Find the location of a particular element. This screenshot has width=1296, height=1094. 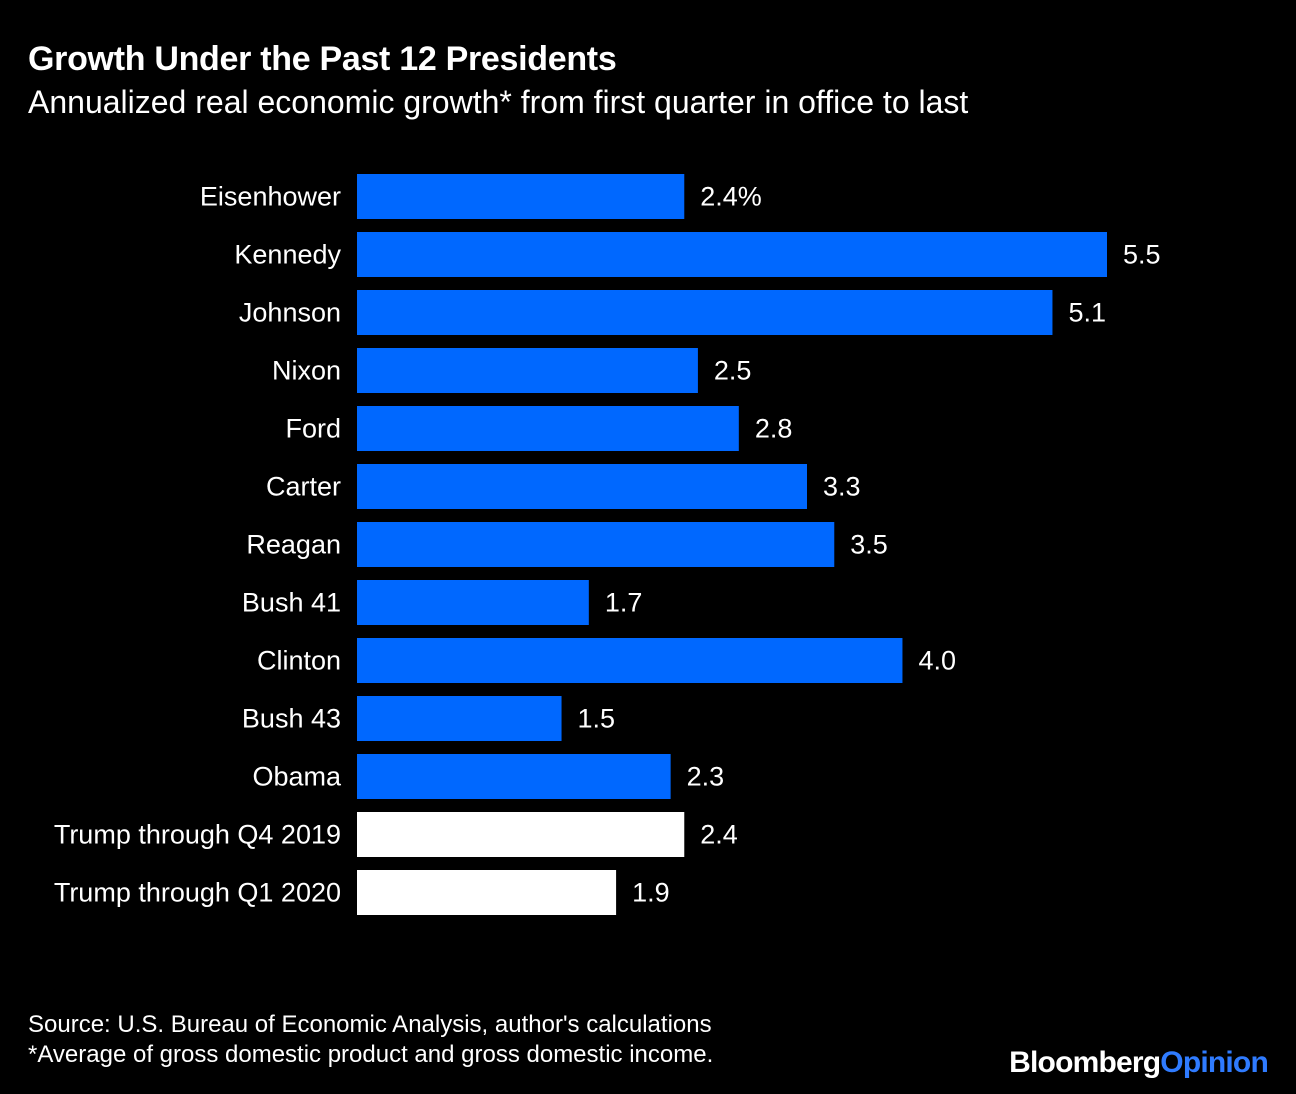

category-label: Johnson is located at coordinates (290, 313).